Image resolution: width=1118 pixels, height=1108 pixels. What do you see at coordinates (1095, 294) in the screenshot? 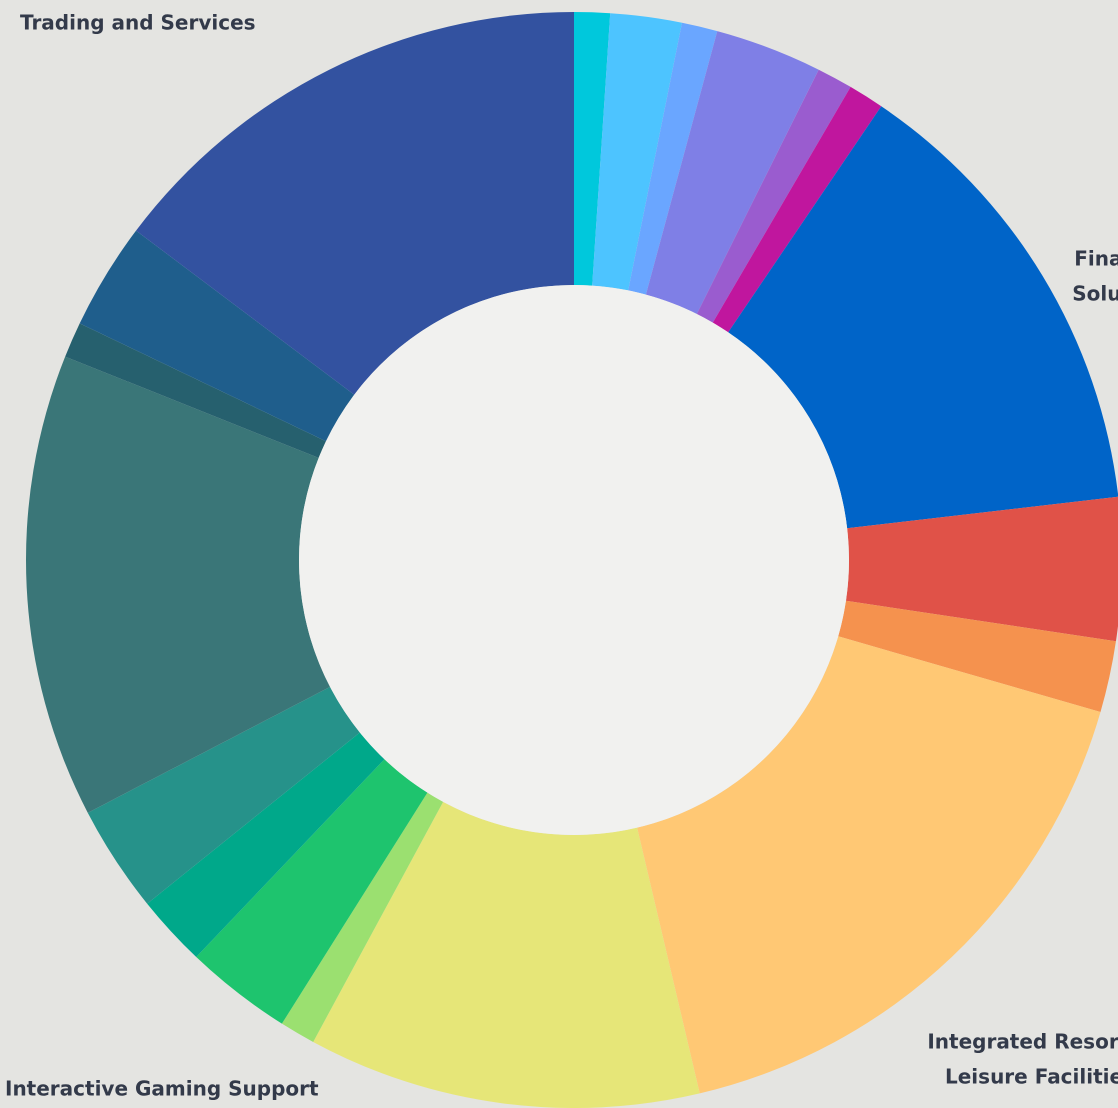
I see `segment-label: Solutions` at bounding box center [1095, 294].